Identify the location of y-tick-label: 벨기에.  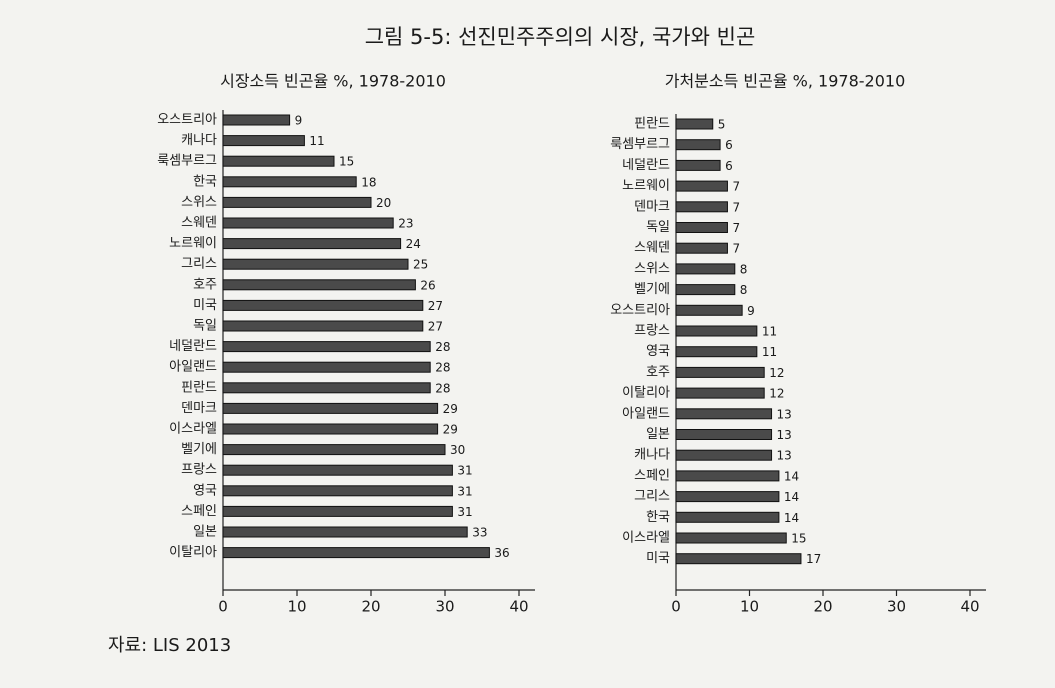
(199, 449).